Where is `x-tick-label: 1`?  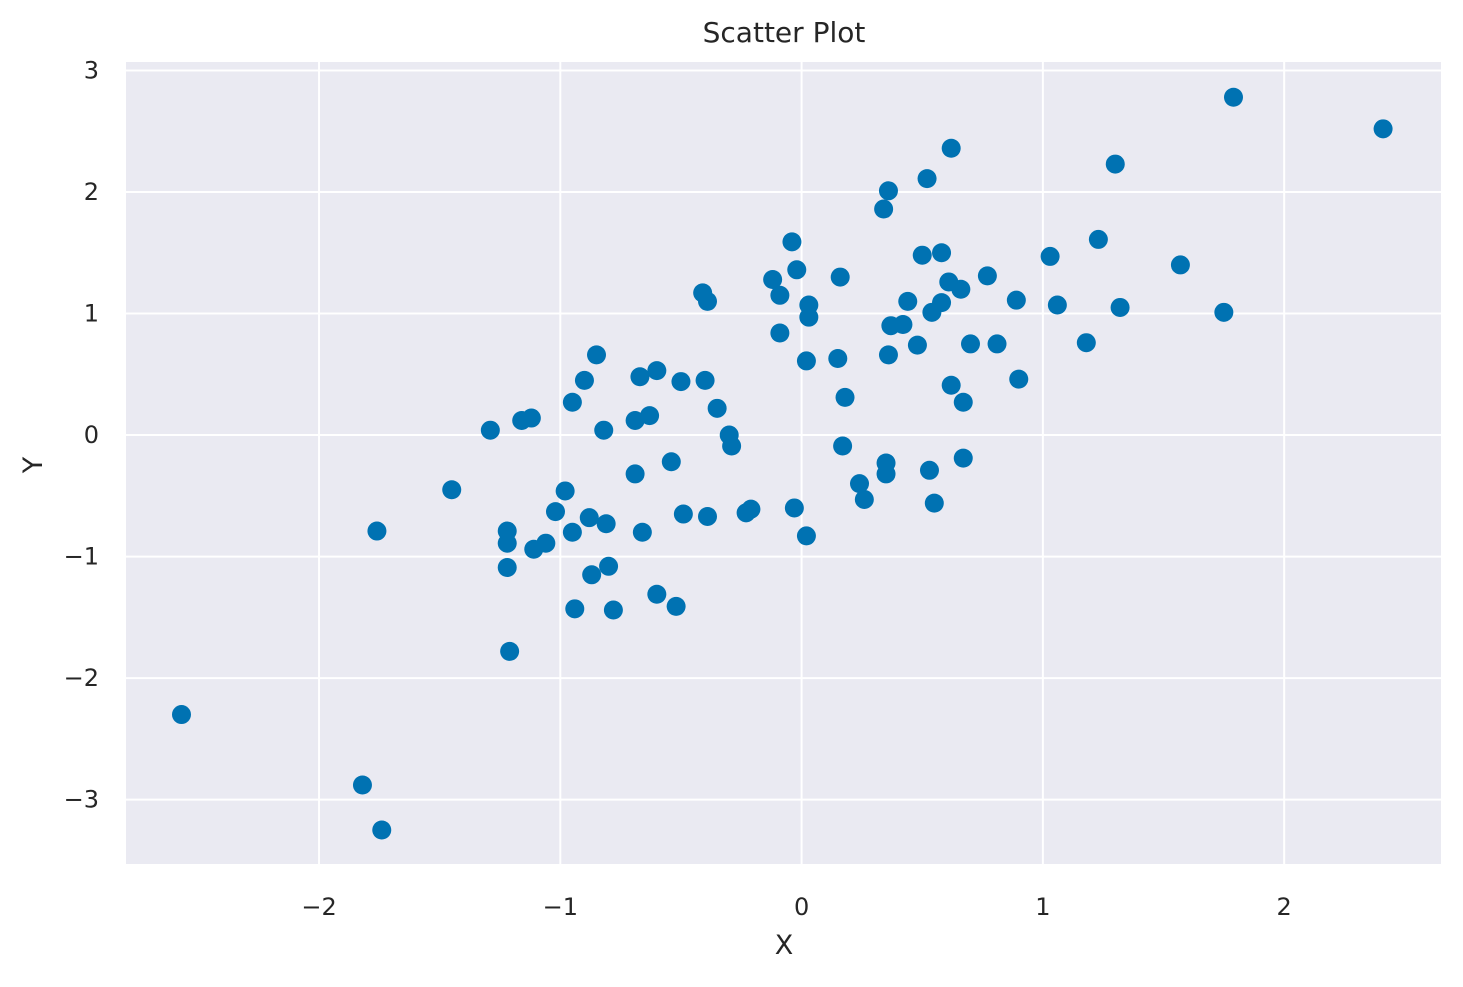 x-tick-label: 1 is located at coordinates (1042, 907).